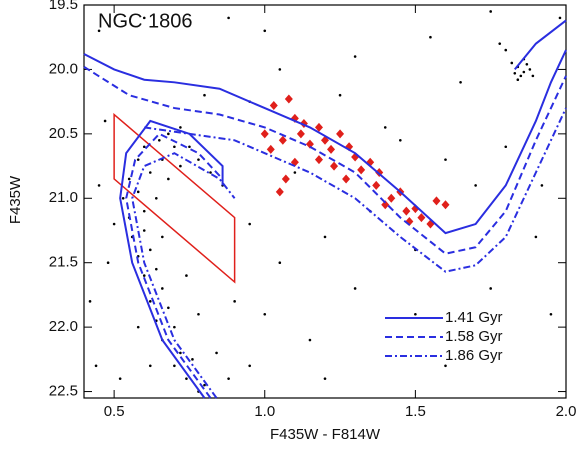  I want to click on legend-label: 1.58 Gyr, so click(474, 336).